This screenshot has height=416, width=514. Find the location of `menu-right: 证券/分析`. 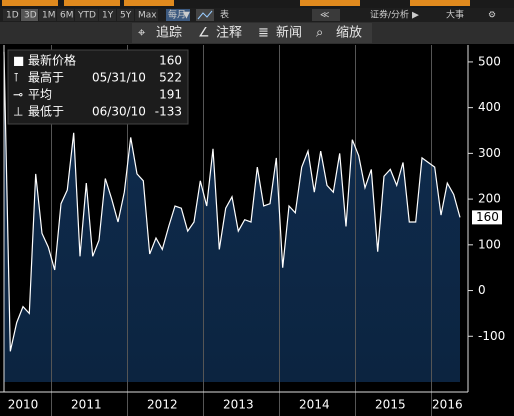

menu-right: 证券/分析 is located at coordinates (389, 15).